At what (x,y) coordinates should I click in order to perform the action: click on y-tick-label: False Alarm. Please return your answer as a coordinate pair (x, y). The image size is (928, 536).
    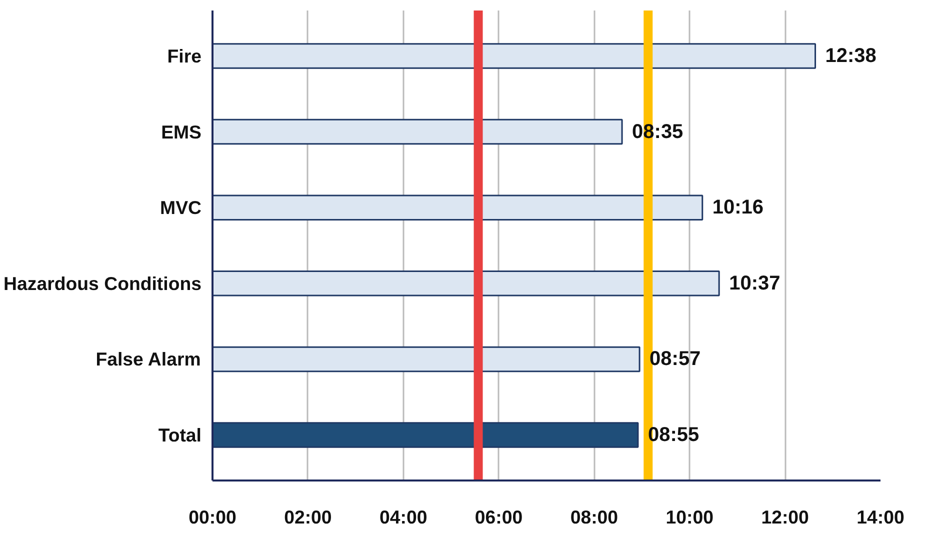
    Looking at the image, I should click on (148, 359).